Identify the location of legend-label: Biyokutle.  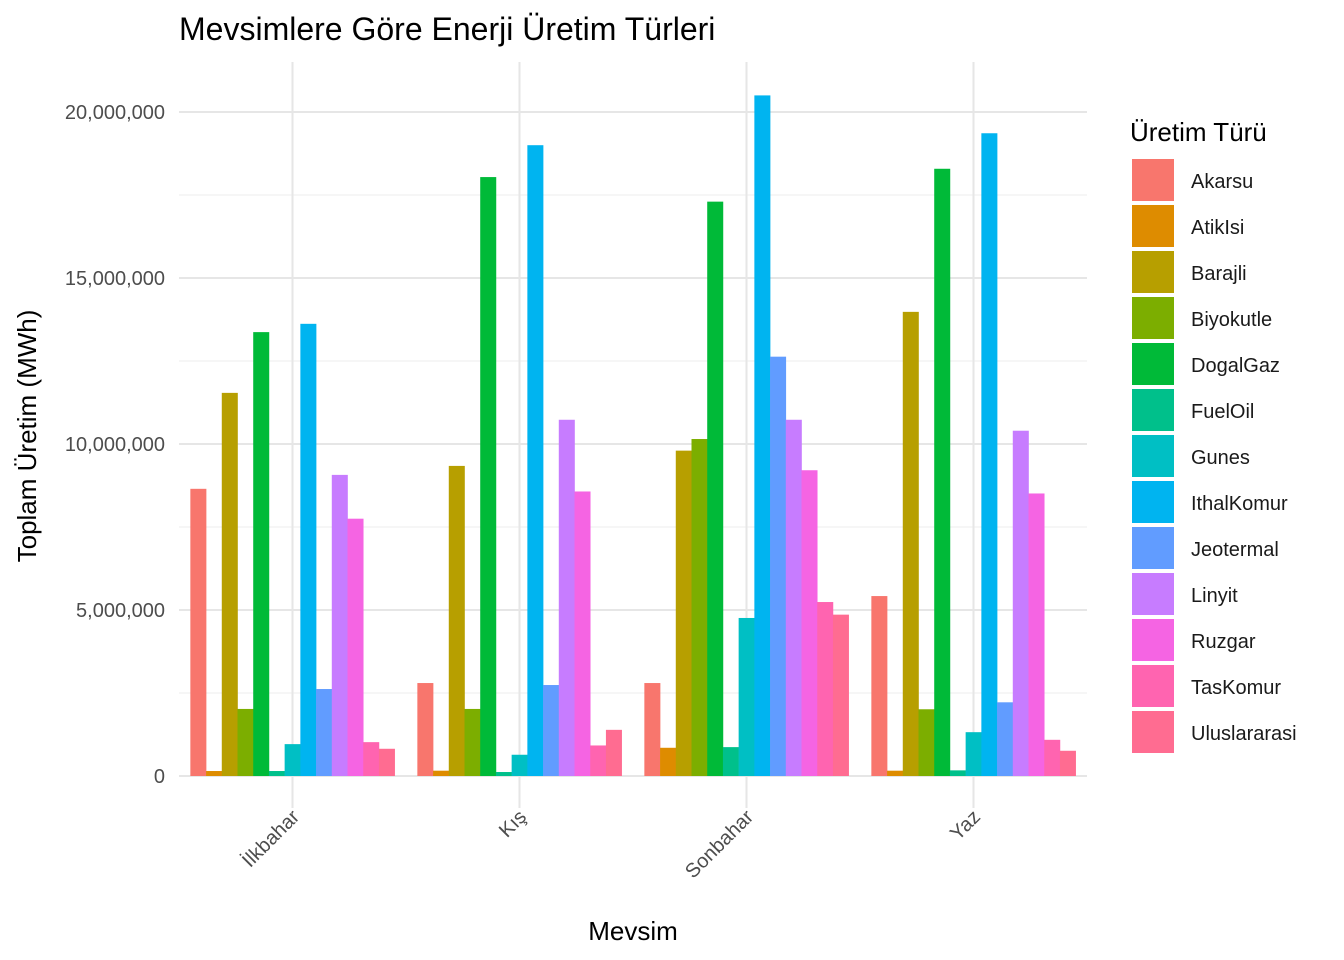
(1231, 320).